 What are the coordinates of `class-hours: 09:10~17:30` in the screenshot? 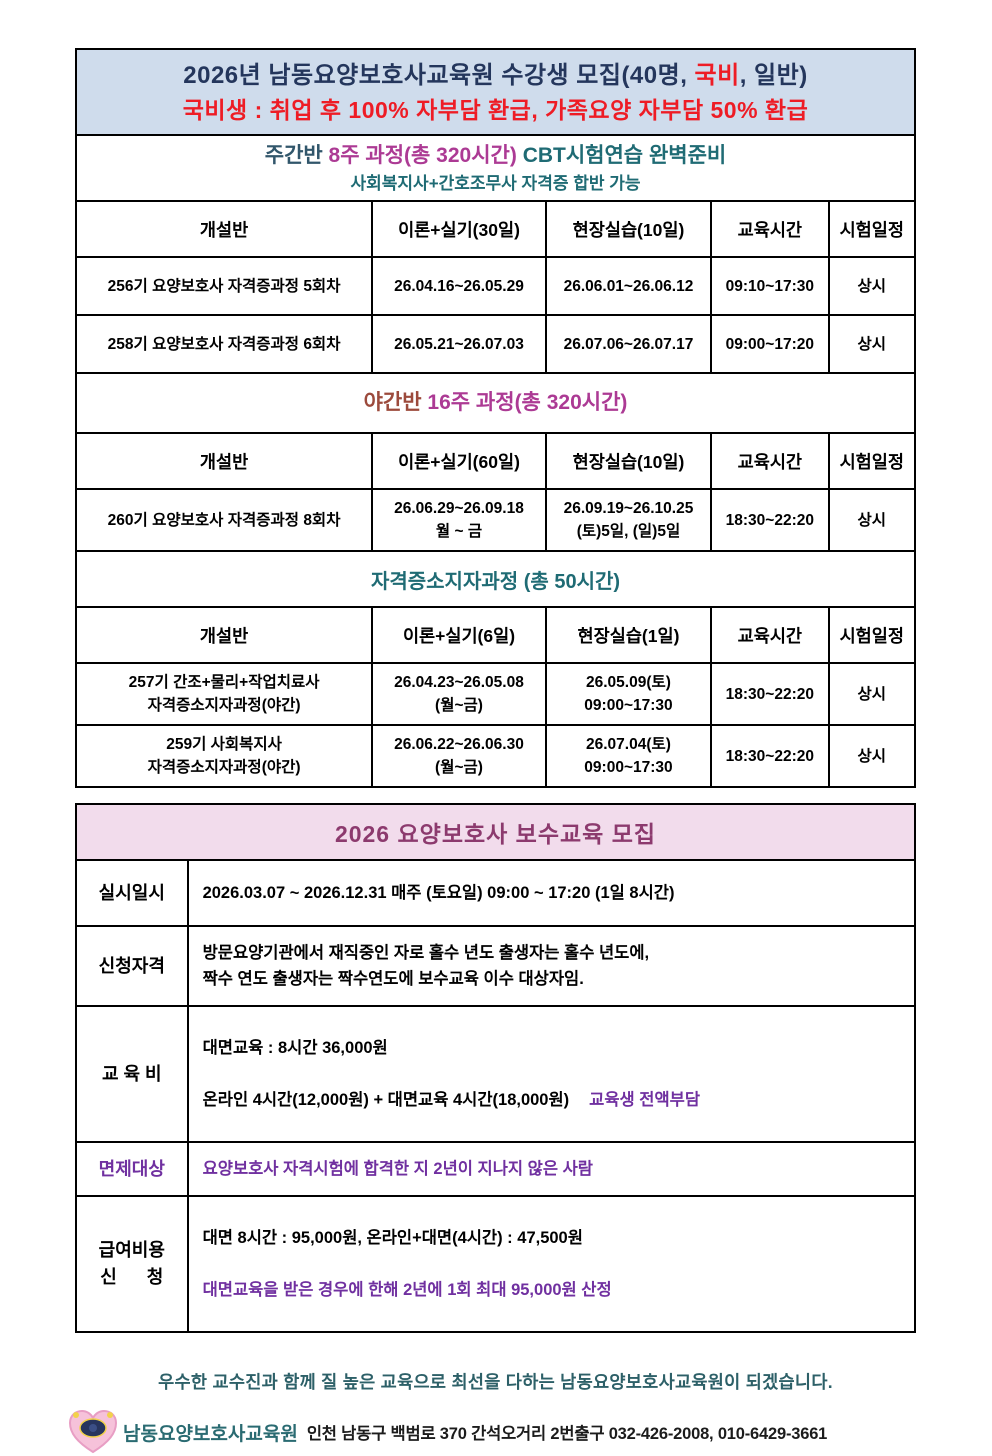 It's located at (770, 286).